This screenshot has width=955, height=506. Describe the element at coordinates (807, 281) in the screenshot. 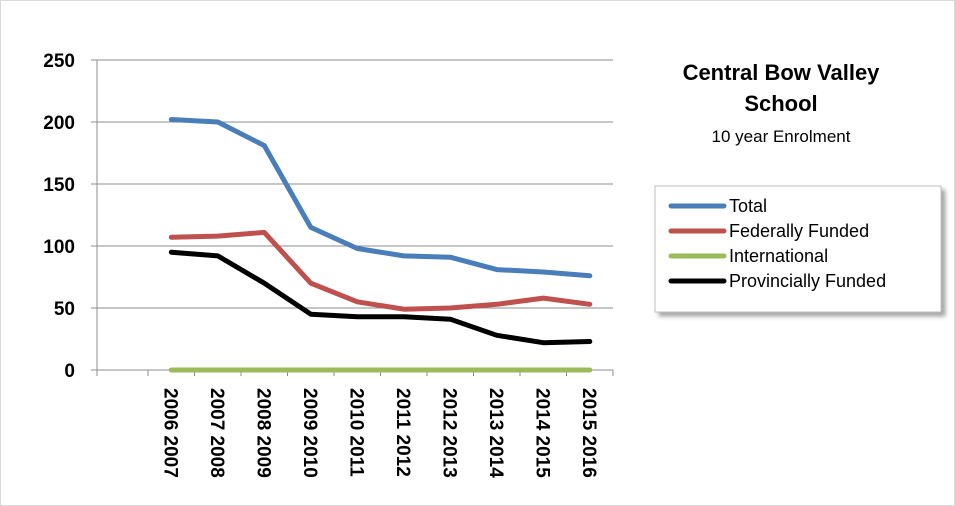

I see `legend-label-provincially-funded: Provincially Funded` at that location.